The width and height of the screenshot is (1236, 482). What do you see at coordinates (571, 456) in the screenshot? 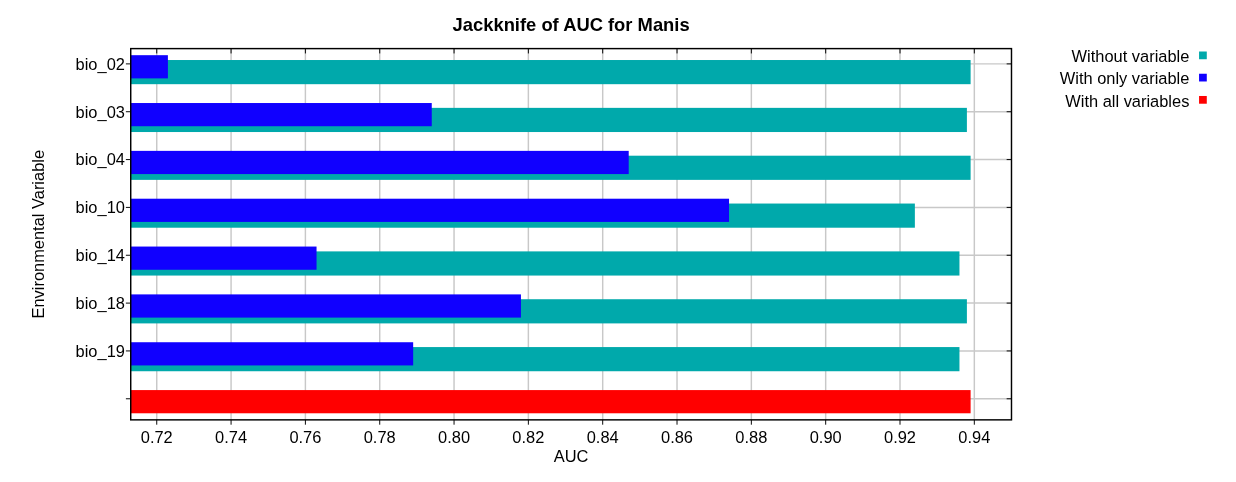
I see `x-axis-title: AUC` at bounding box center [571, 456].